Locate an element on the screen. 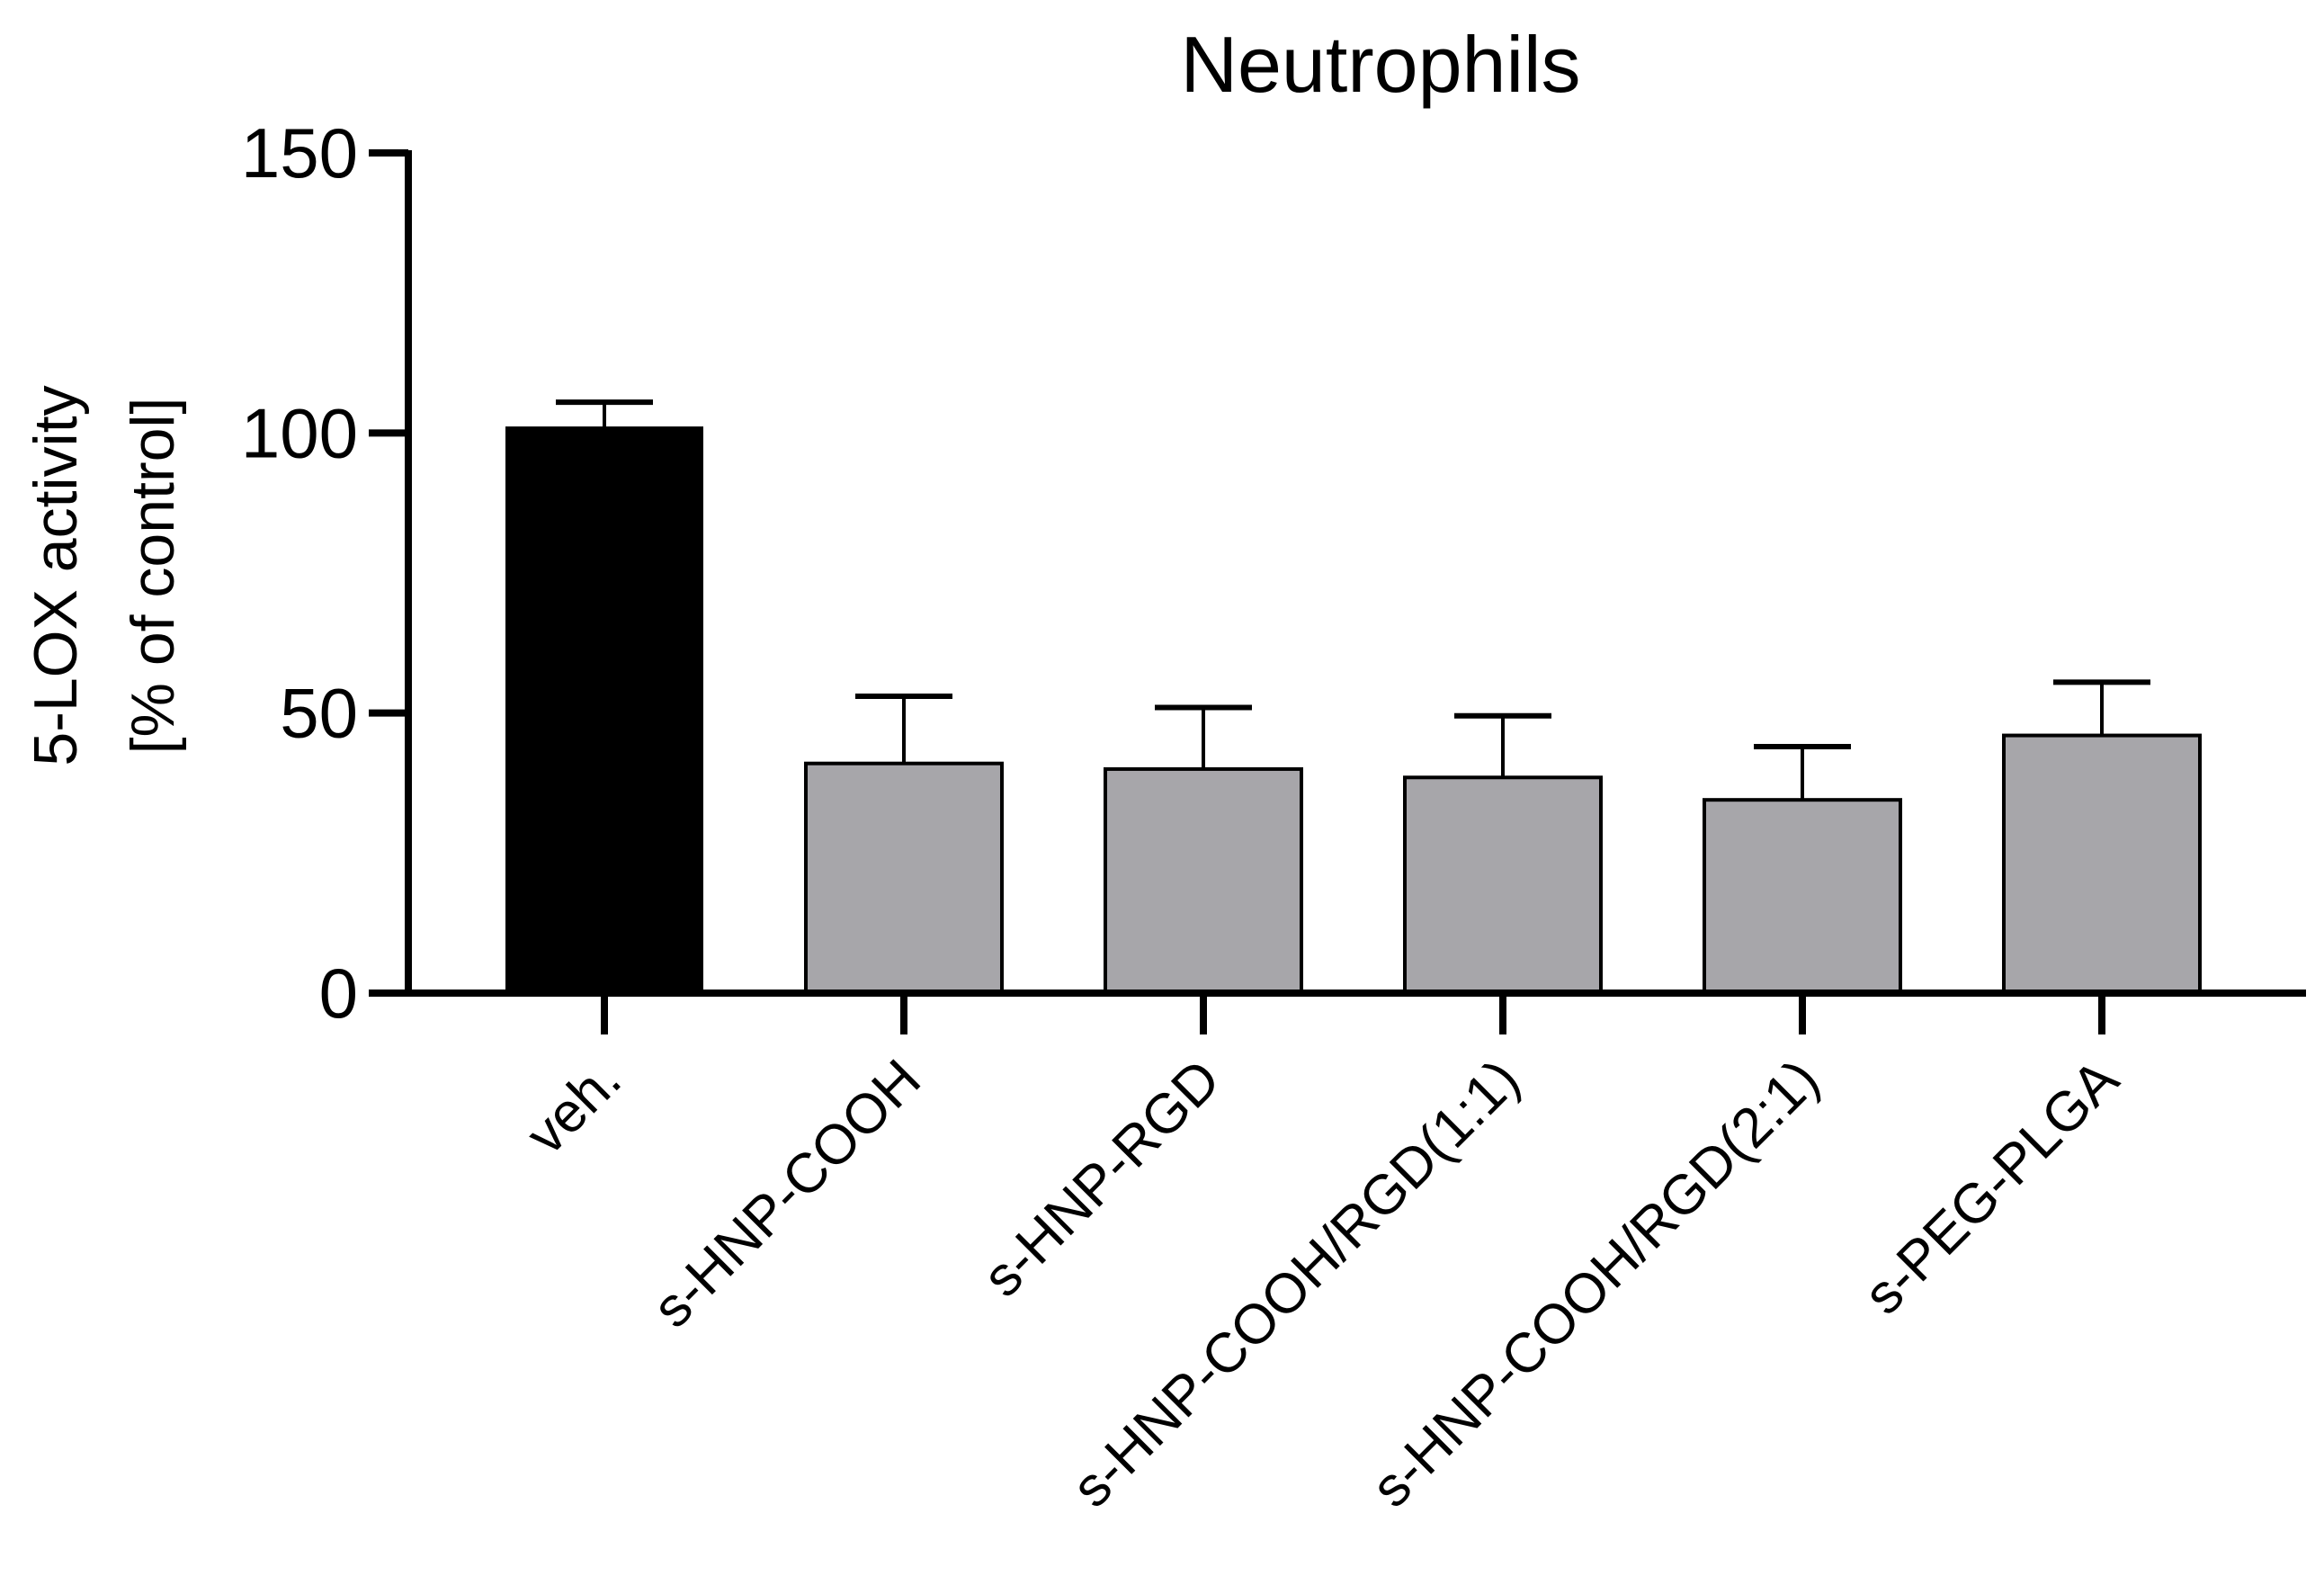  y-tick-label-1: 50 is located at coordinates (319, 714).